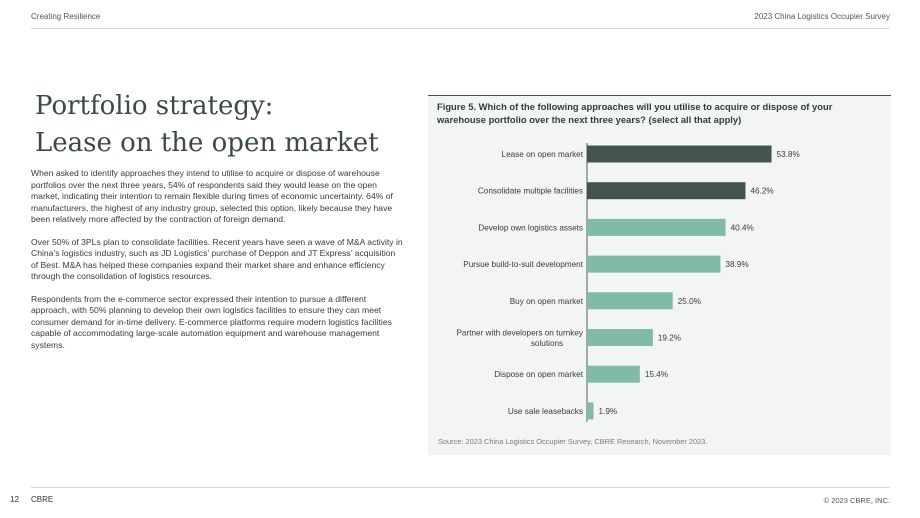  Describe the element at coordinates (669, 338) in the screenshot. I see `data-label-6: 19.2%` at that location.